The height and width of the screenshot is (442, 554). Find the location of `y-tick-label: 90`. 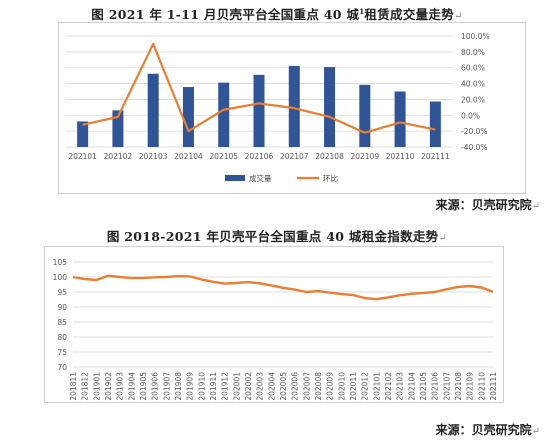

y-tick-label: 90 is located at coordinates (62, 307).